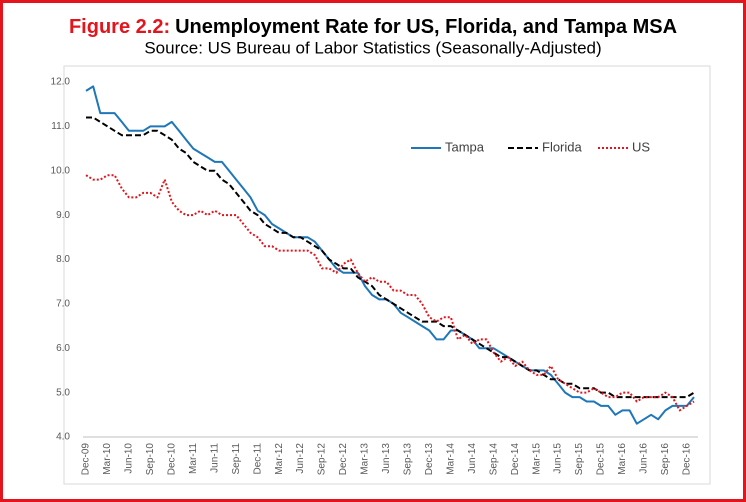 Image resolution: width=746 pixels, height=502 pixels. What do you see at coordinates (63, 437) in the screenshot?
I see `y-tick-label: 4.0` at bounding box center [63, 437].